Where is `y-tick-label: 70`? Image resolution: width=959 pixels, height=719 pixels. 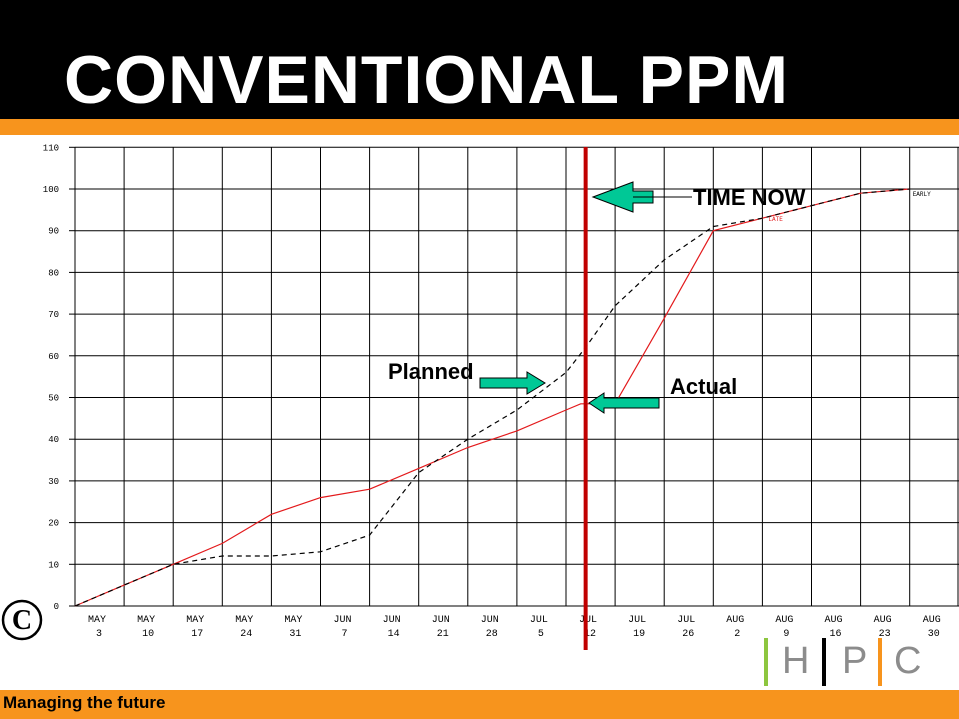 y-tick-label: 70 is located at coordinates (53, 315).